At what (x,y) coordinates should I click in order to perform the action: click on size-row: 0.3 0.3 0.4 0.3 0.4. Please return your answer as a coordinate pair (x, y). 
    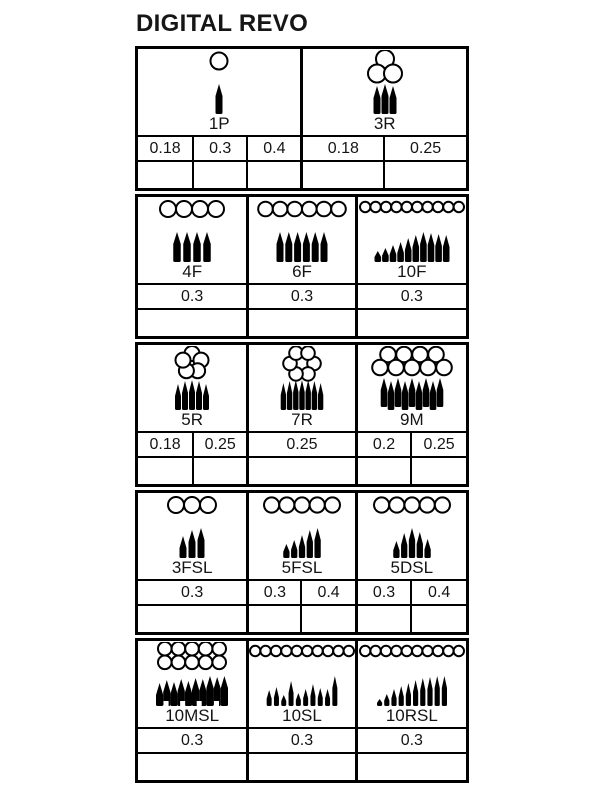
    Looking at the image, I should click on (302, 591).